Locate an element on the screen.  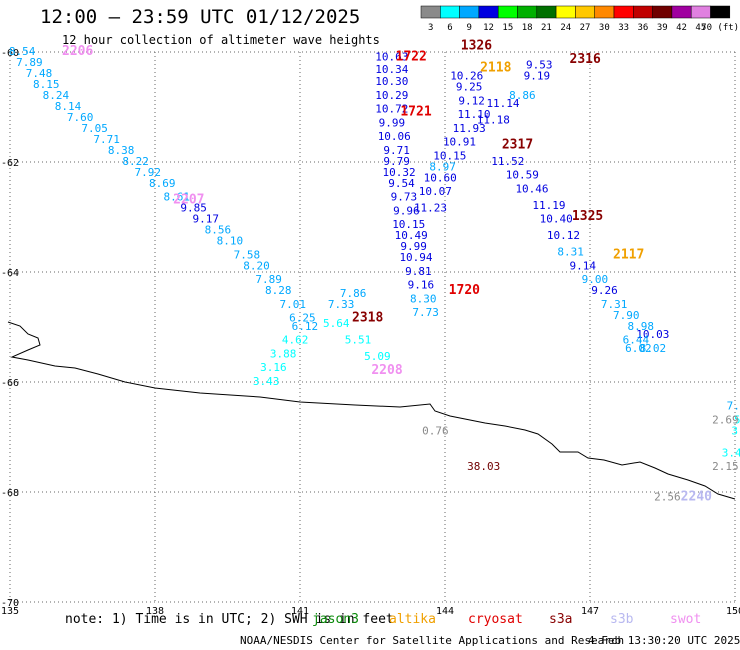
data-point-label: 9.96 is located at coordinates (406, 210).